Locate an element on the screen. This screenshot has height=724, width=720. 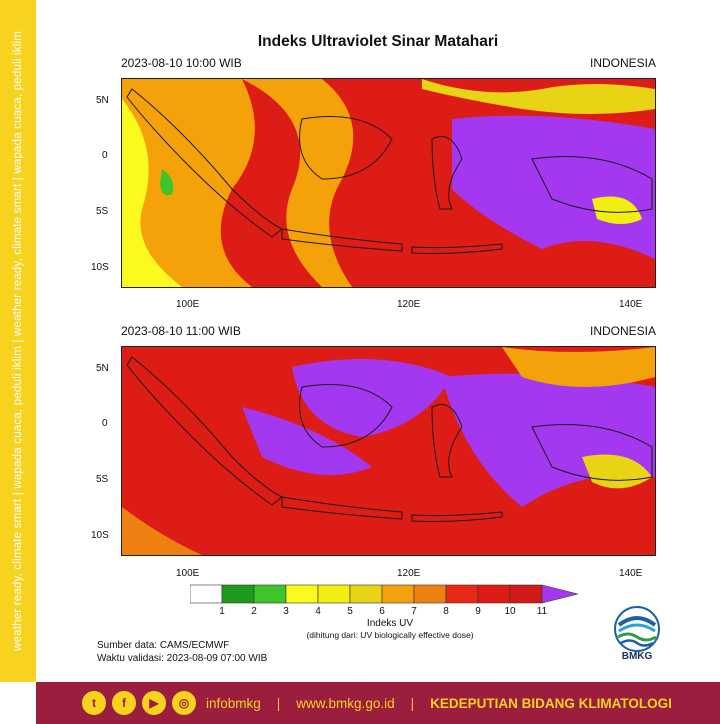
map1-lon-tick-120e: 120E is located at coordinates (409, 304).